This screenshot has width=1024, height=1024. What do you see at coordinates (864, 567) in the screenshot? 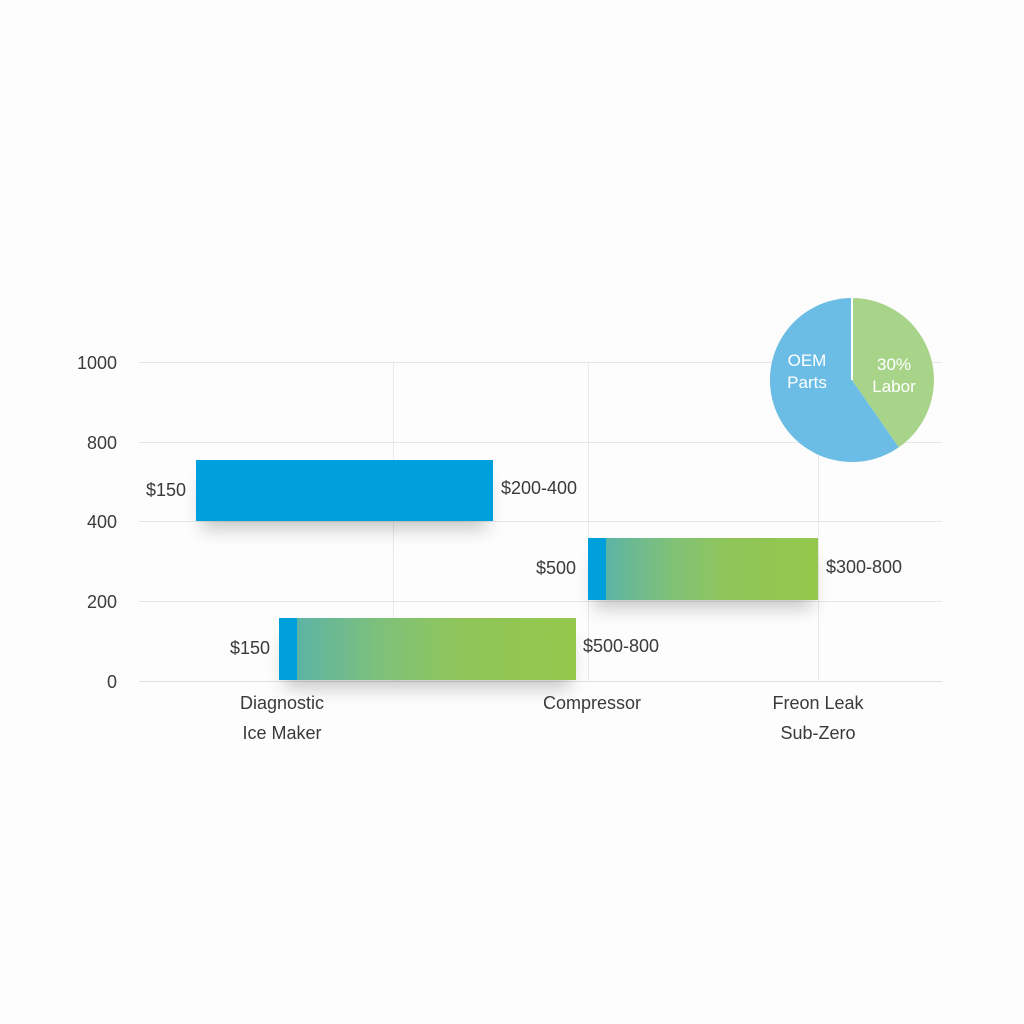
I see `bar-end-label: $300-800` at bounding box center [864, 567].